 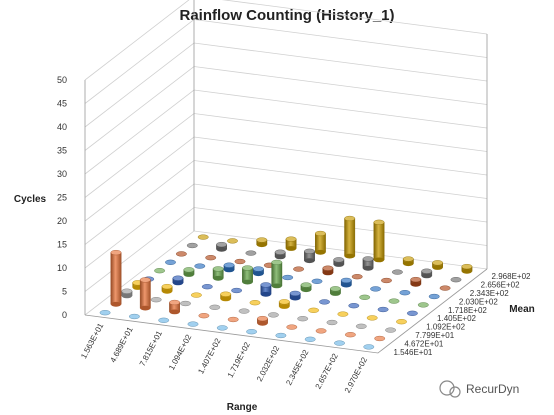 I want to click on chart-title: Rainflow Counting (History_1), so click(x=287, y=15).